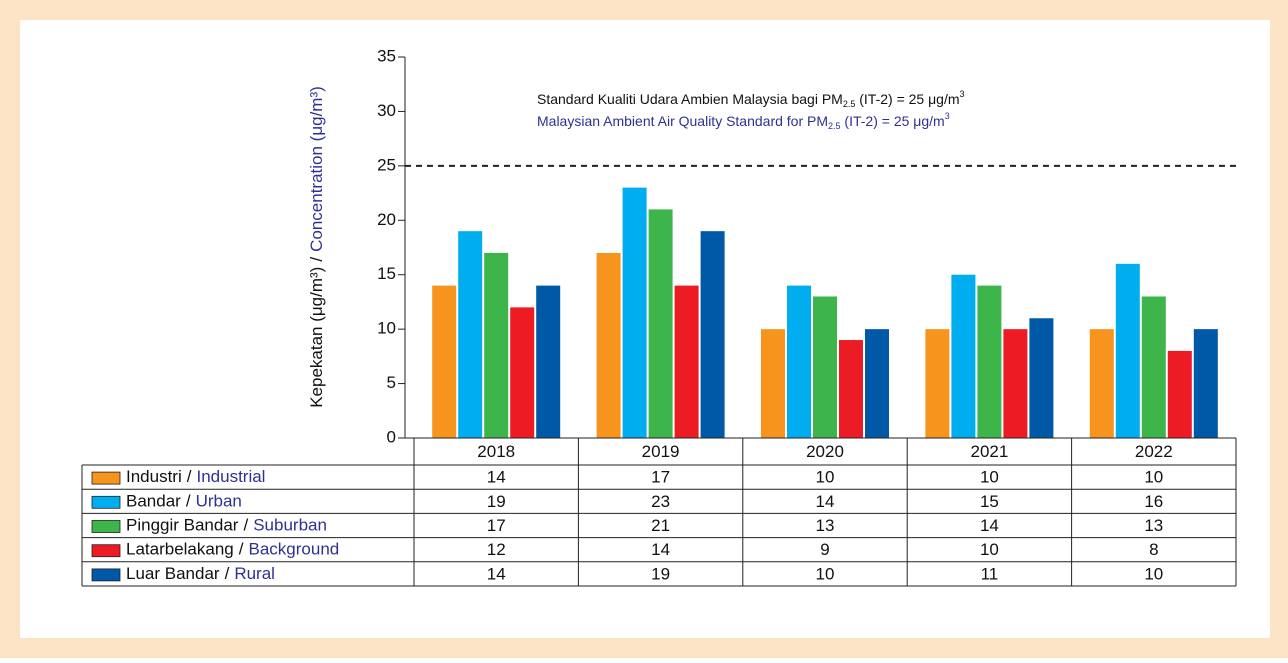 The image size is (1288, 663). Describe the element at coordinates (294, 549) in the screenshot. I see `legend-en: Background` at that location.